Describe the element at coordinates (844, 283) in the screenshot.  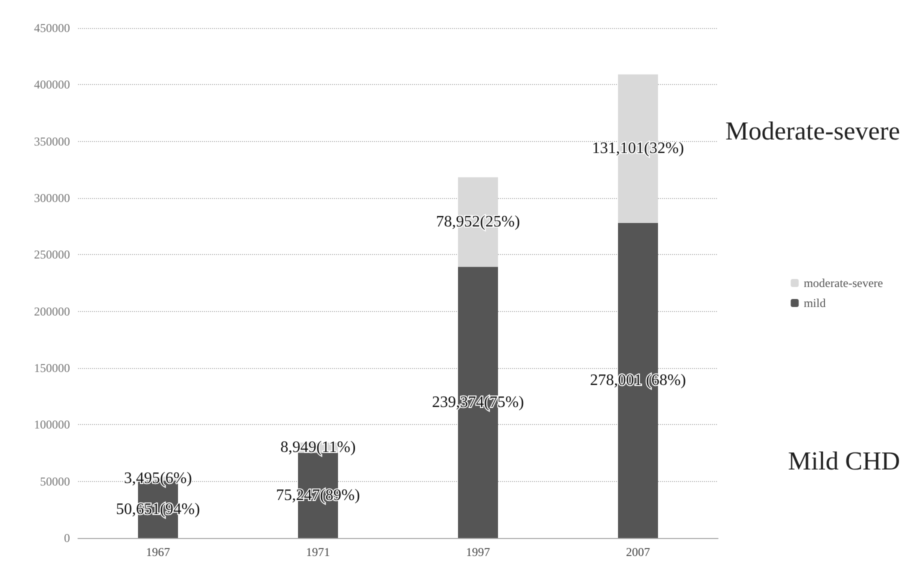
I see `legend-label: moderate-severe` at that location.